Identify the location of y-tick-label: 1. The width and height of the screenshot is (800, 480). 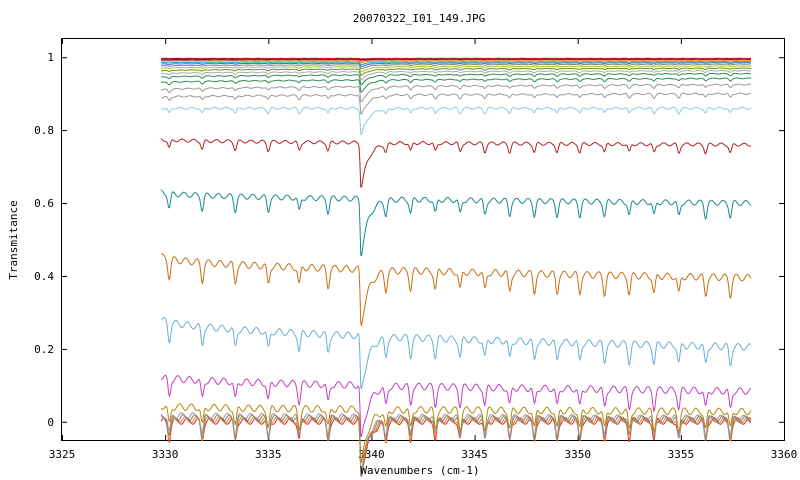
(50, 57).